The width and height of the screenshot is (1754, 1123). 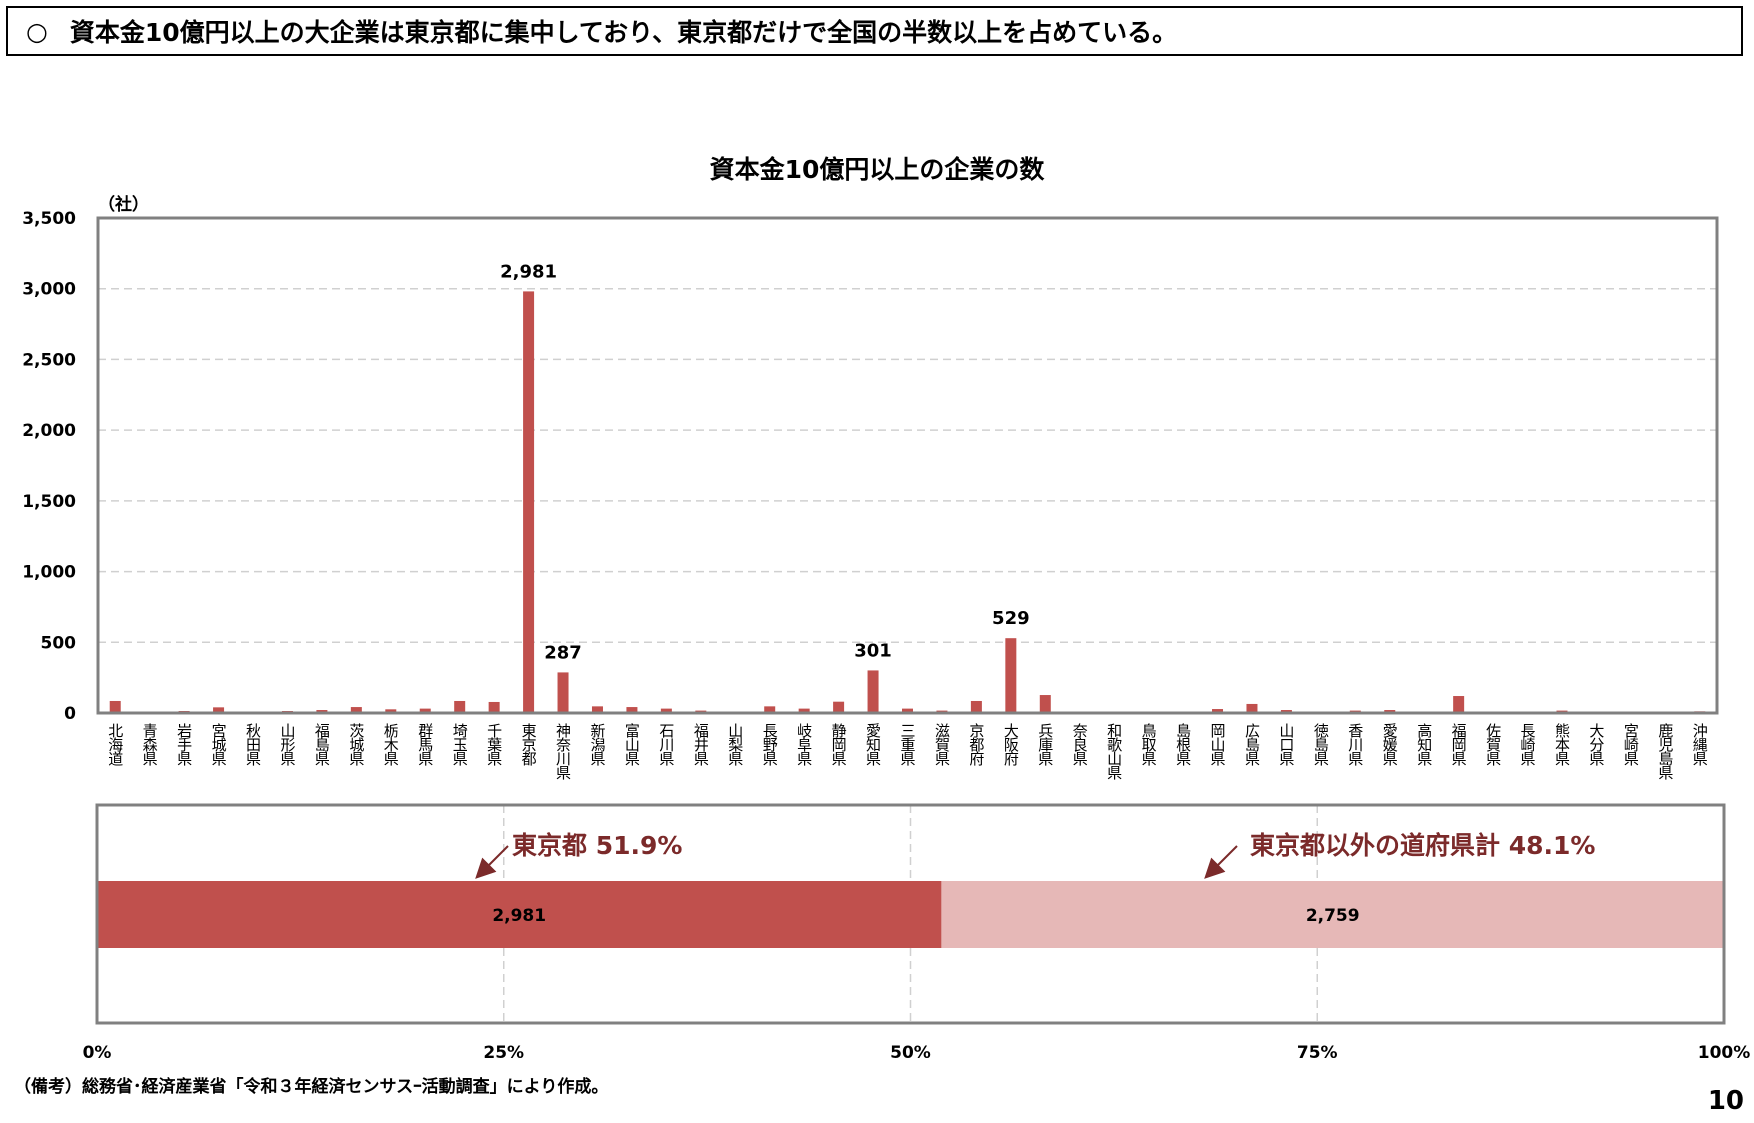 What do you see at coordinates (877, 169) in the screenshot?
I see `chart-title: 資本金10億円以上の企業の数` at bounding box center [877, 169].